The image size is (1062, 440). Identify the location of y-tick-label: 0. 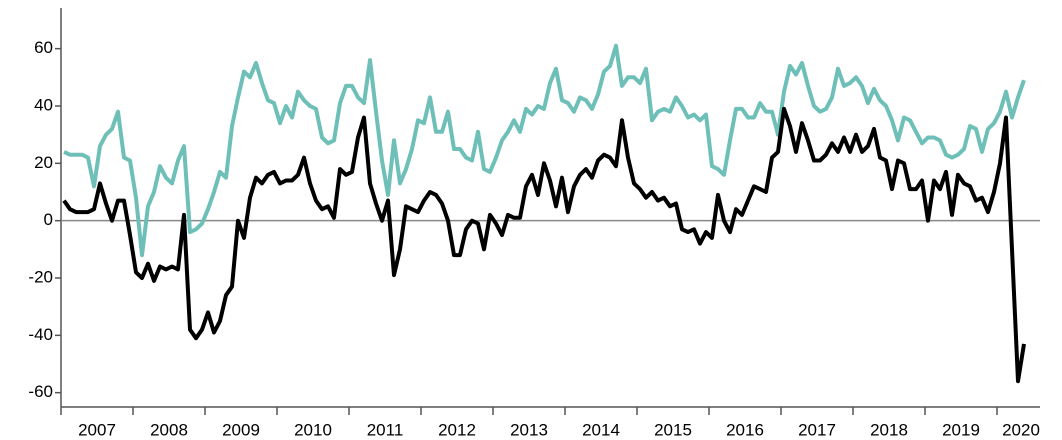
(48, 219).